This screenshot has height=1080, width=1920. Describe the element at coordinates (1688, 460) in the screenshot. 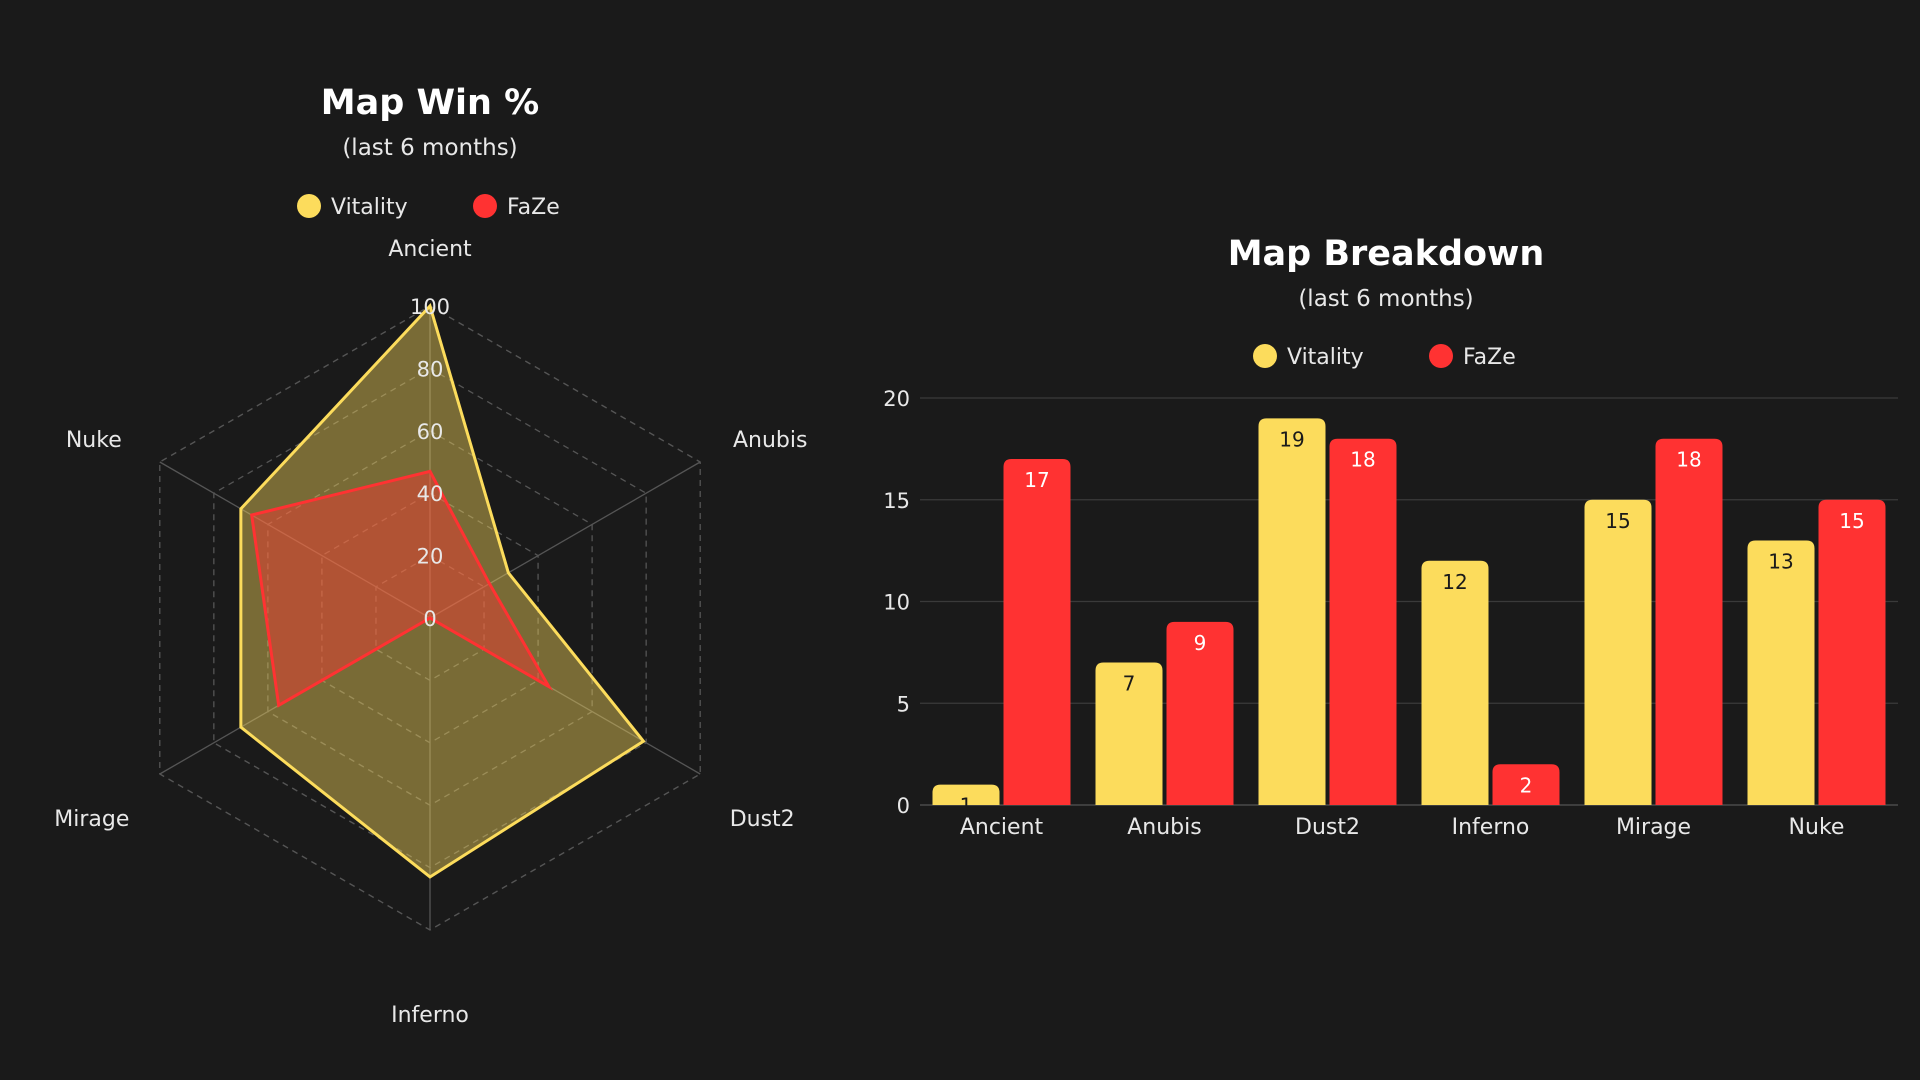

I see `bar-label-faze-mirage: 18` at that location.